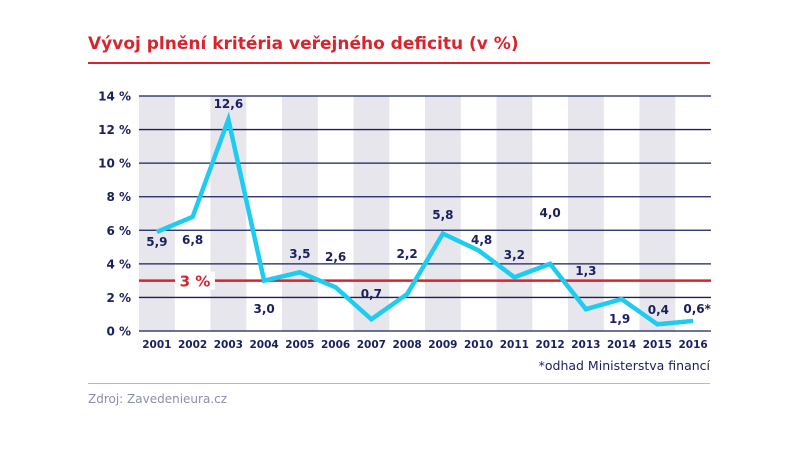 Image resolution: width=800 pixels, height=449 pixels. What do you see at coordinates (407, 345) in the screenshot?
I see `x-tick-label: 2008` at bounding box center [407, 345].